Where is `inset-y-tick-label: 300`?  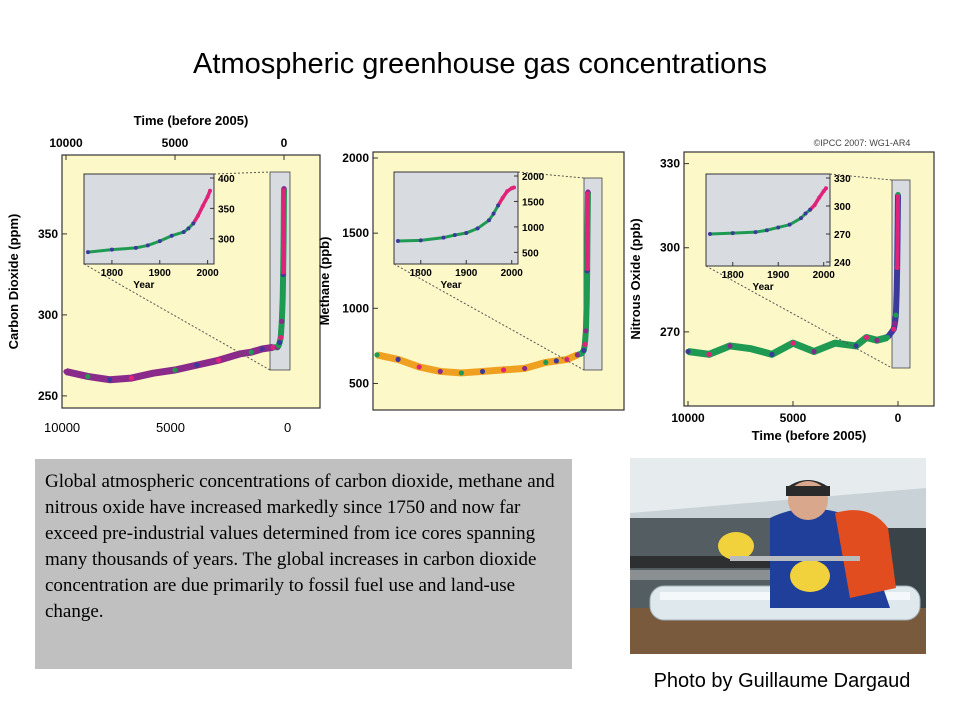 inset-y-tick-label: 300 is located at coordinates (842, 207).